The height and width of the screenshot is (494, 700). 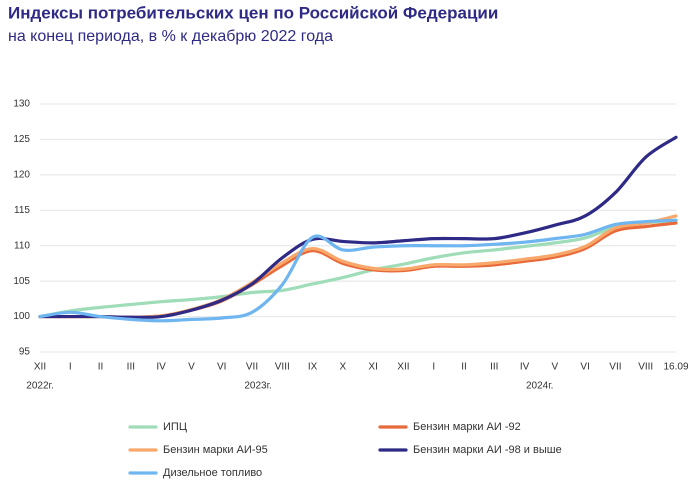 I want to click on year-label: 2024г., so click(x=539, y=386).